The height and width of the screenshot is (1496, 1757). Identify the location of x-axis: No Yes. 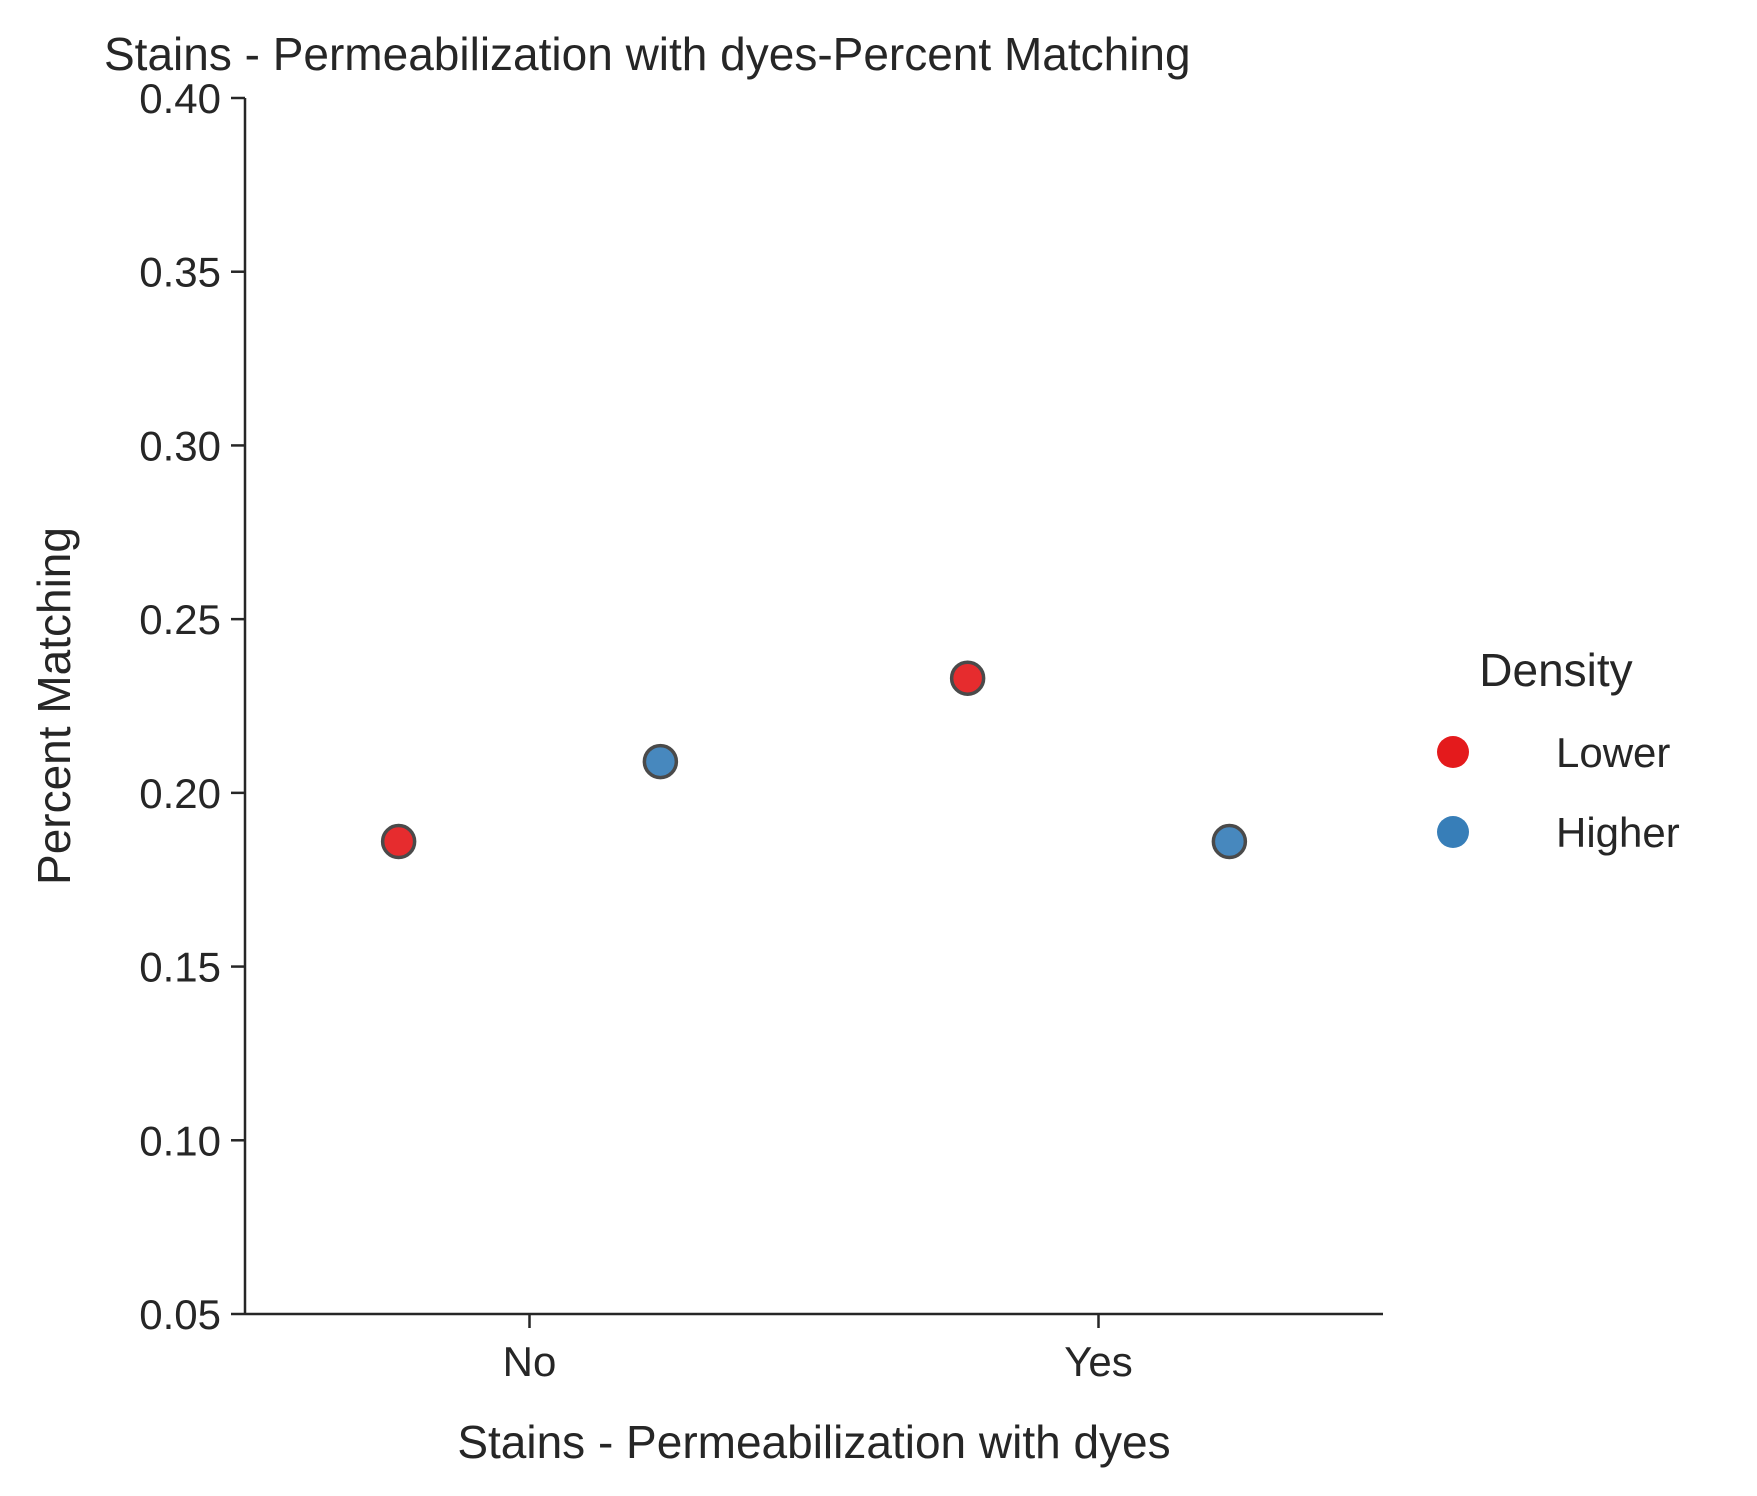
(814, 1348).